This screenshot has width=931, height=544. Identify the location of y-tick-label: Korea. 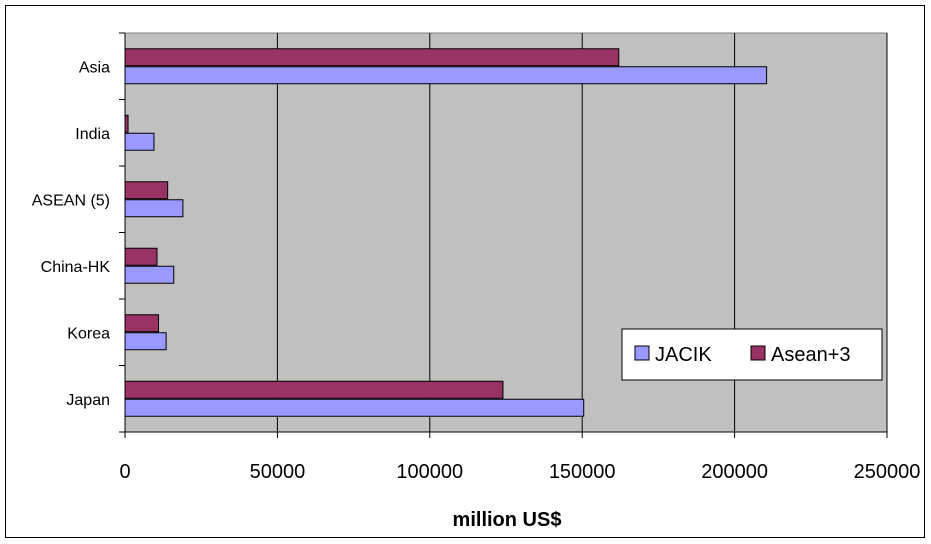
(88, 333).